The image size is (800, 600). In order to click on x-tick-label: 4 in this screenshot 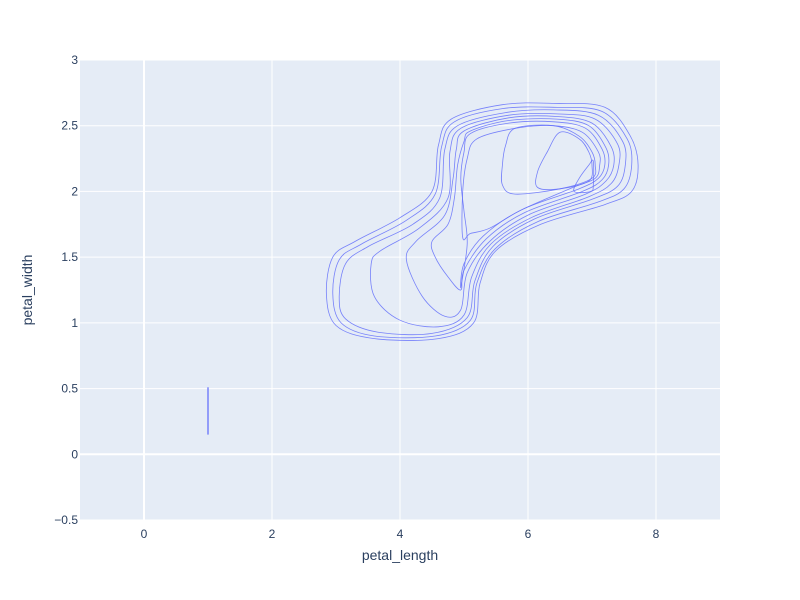, I will do `click(400, 534)`.